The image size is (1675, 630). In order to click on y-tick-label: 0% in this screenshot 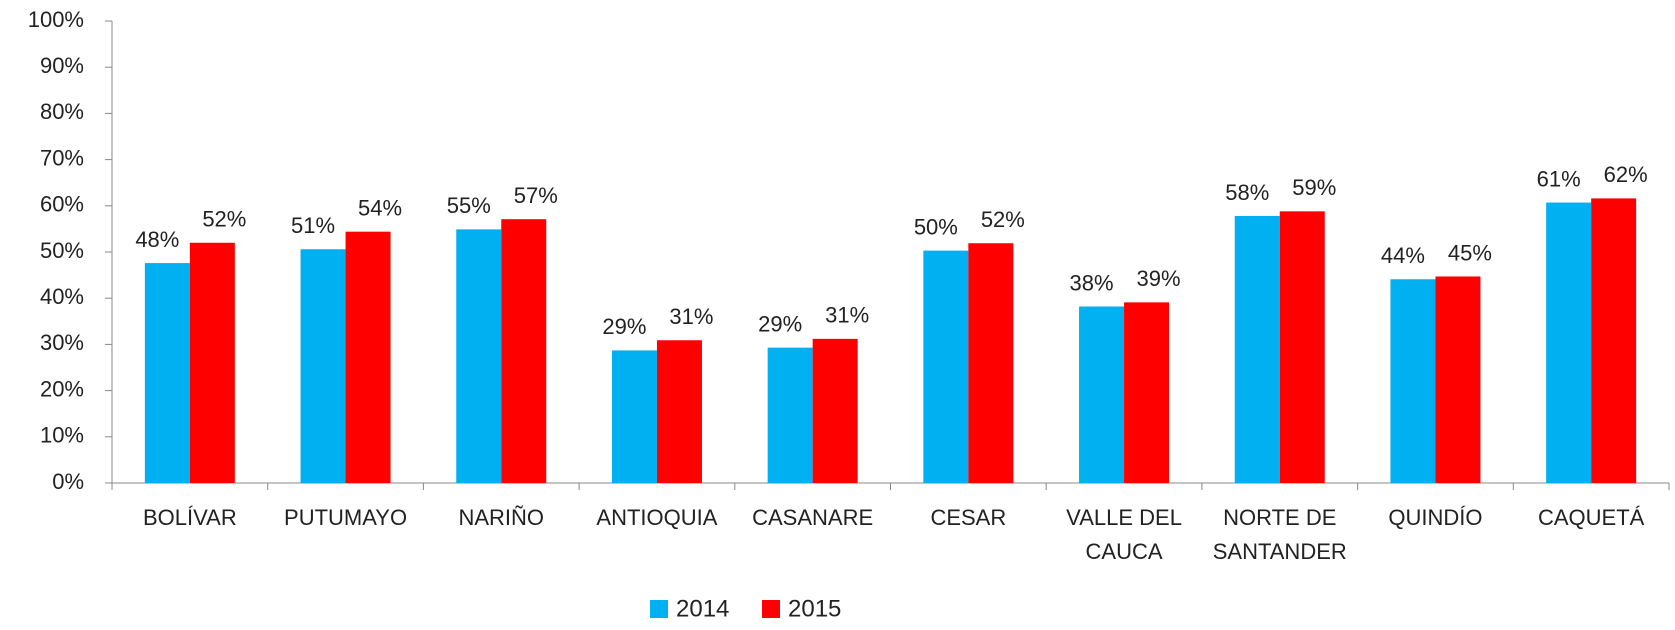, I will do `click(68, 481)`.